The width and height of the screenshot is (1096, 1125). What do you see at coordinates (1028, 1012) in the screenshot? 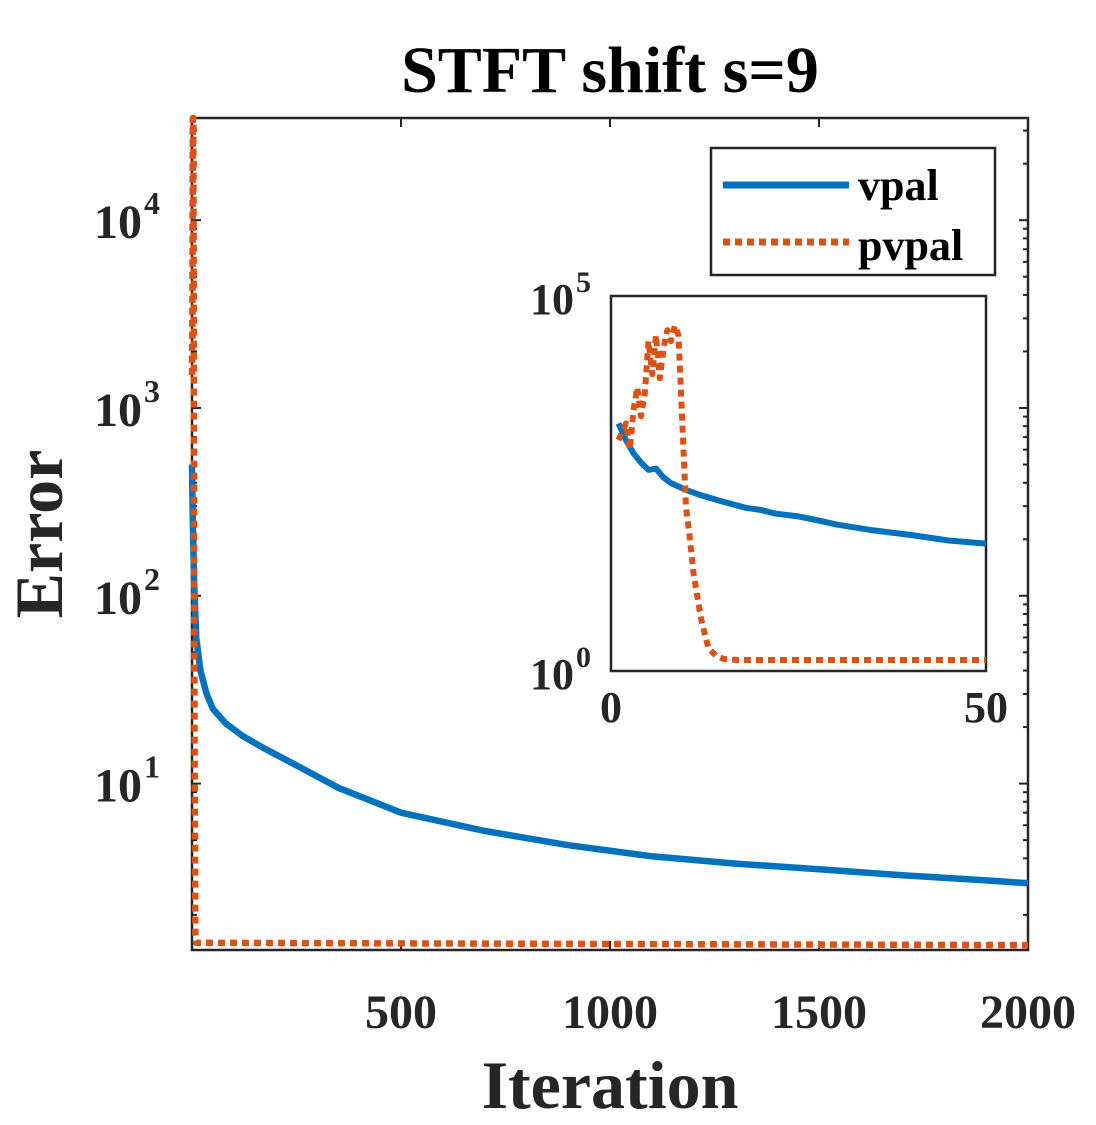
I see `x-tick-label: 2000` at bounding box center [1028, 1012].